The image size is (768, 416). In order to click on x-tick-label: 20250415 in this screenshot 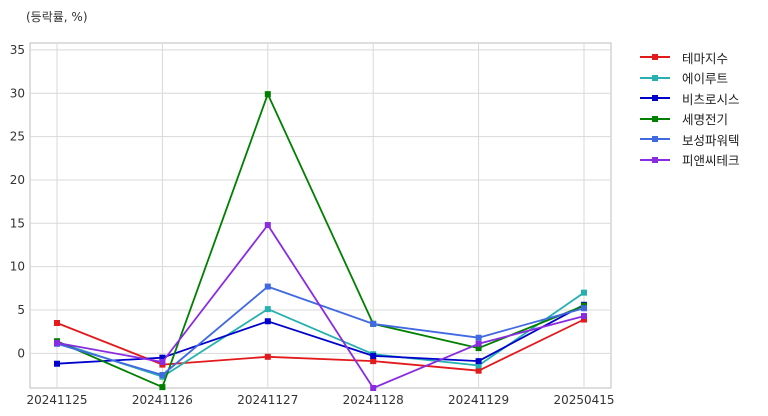, I will do `click(583, 400)`.